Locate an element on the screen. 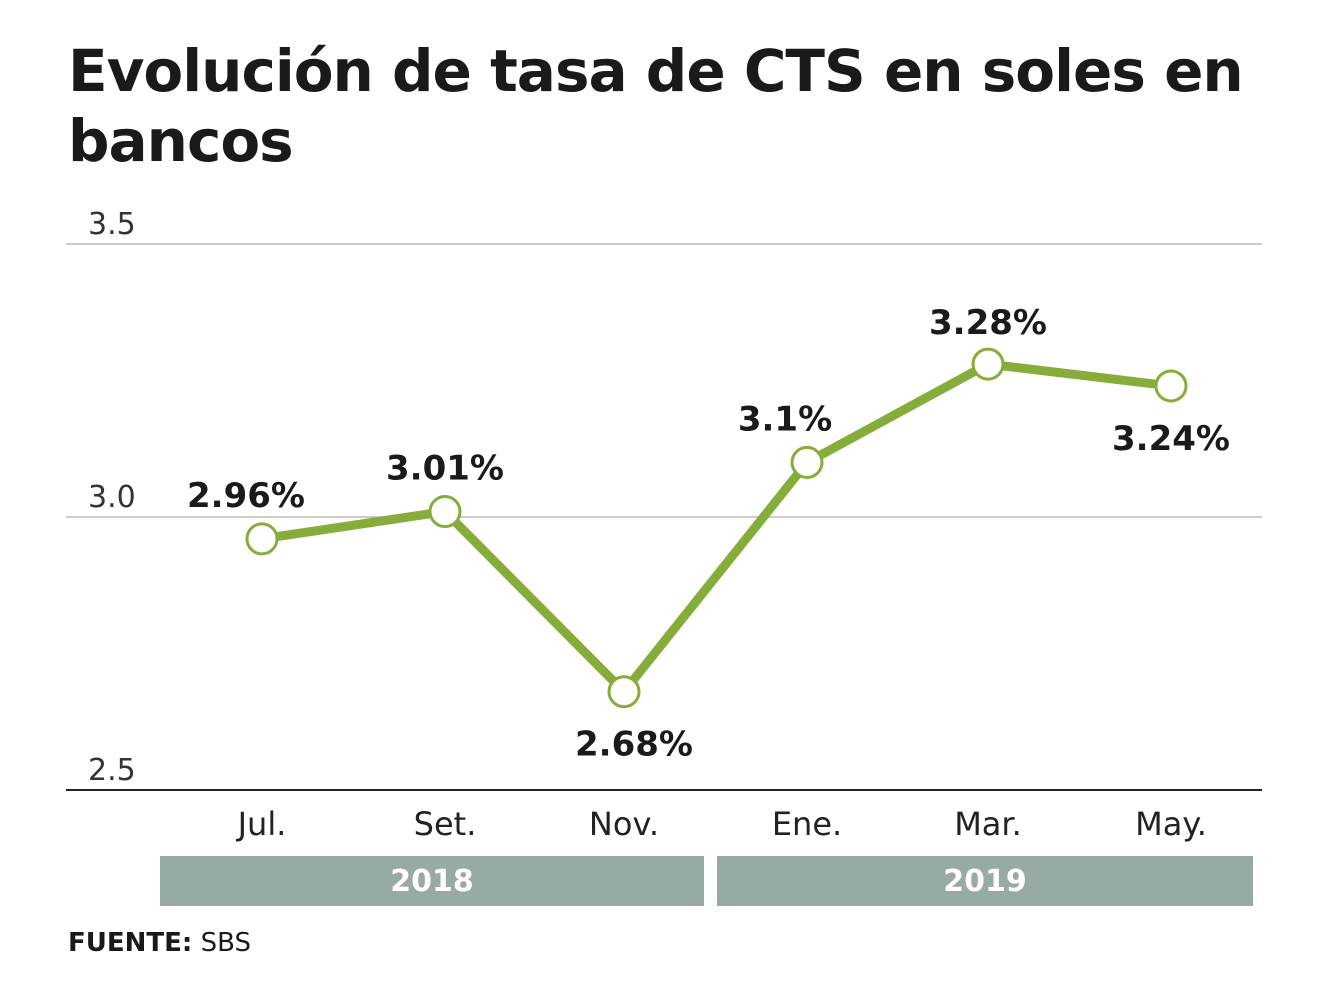 The height and width of the screenshot is (990, 1332). source-value: SBS is located at coordinates (225, 943).